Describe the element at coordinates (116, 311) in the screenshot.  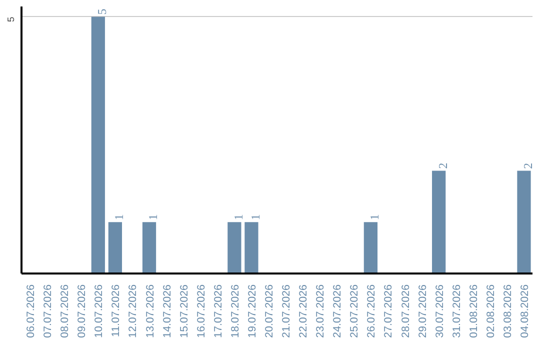
I see `x-tick-label: 11.07.2026` at that location.